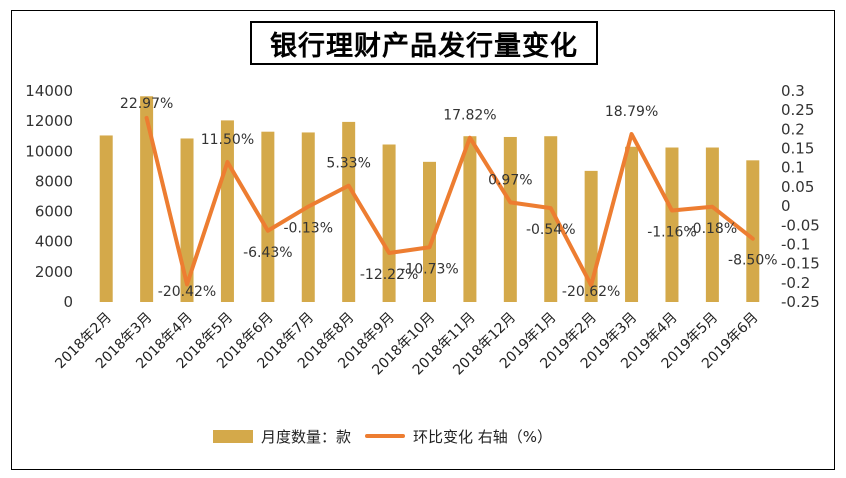  What do you see at coordinates (233, 436) in the screenshot?
I see `legend-swatch-bar` at bounding box center [233, 436].